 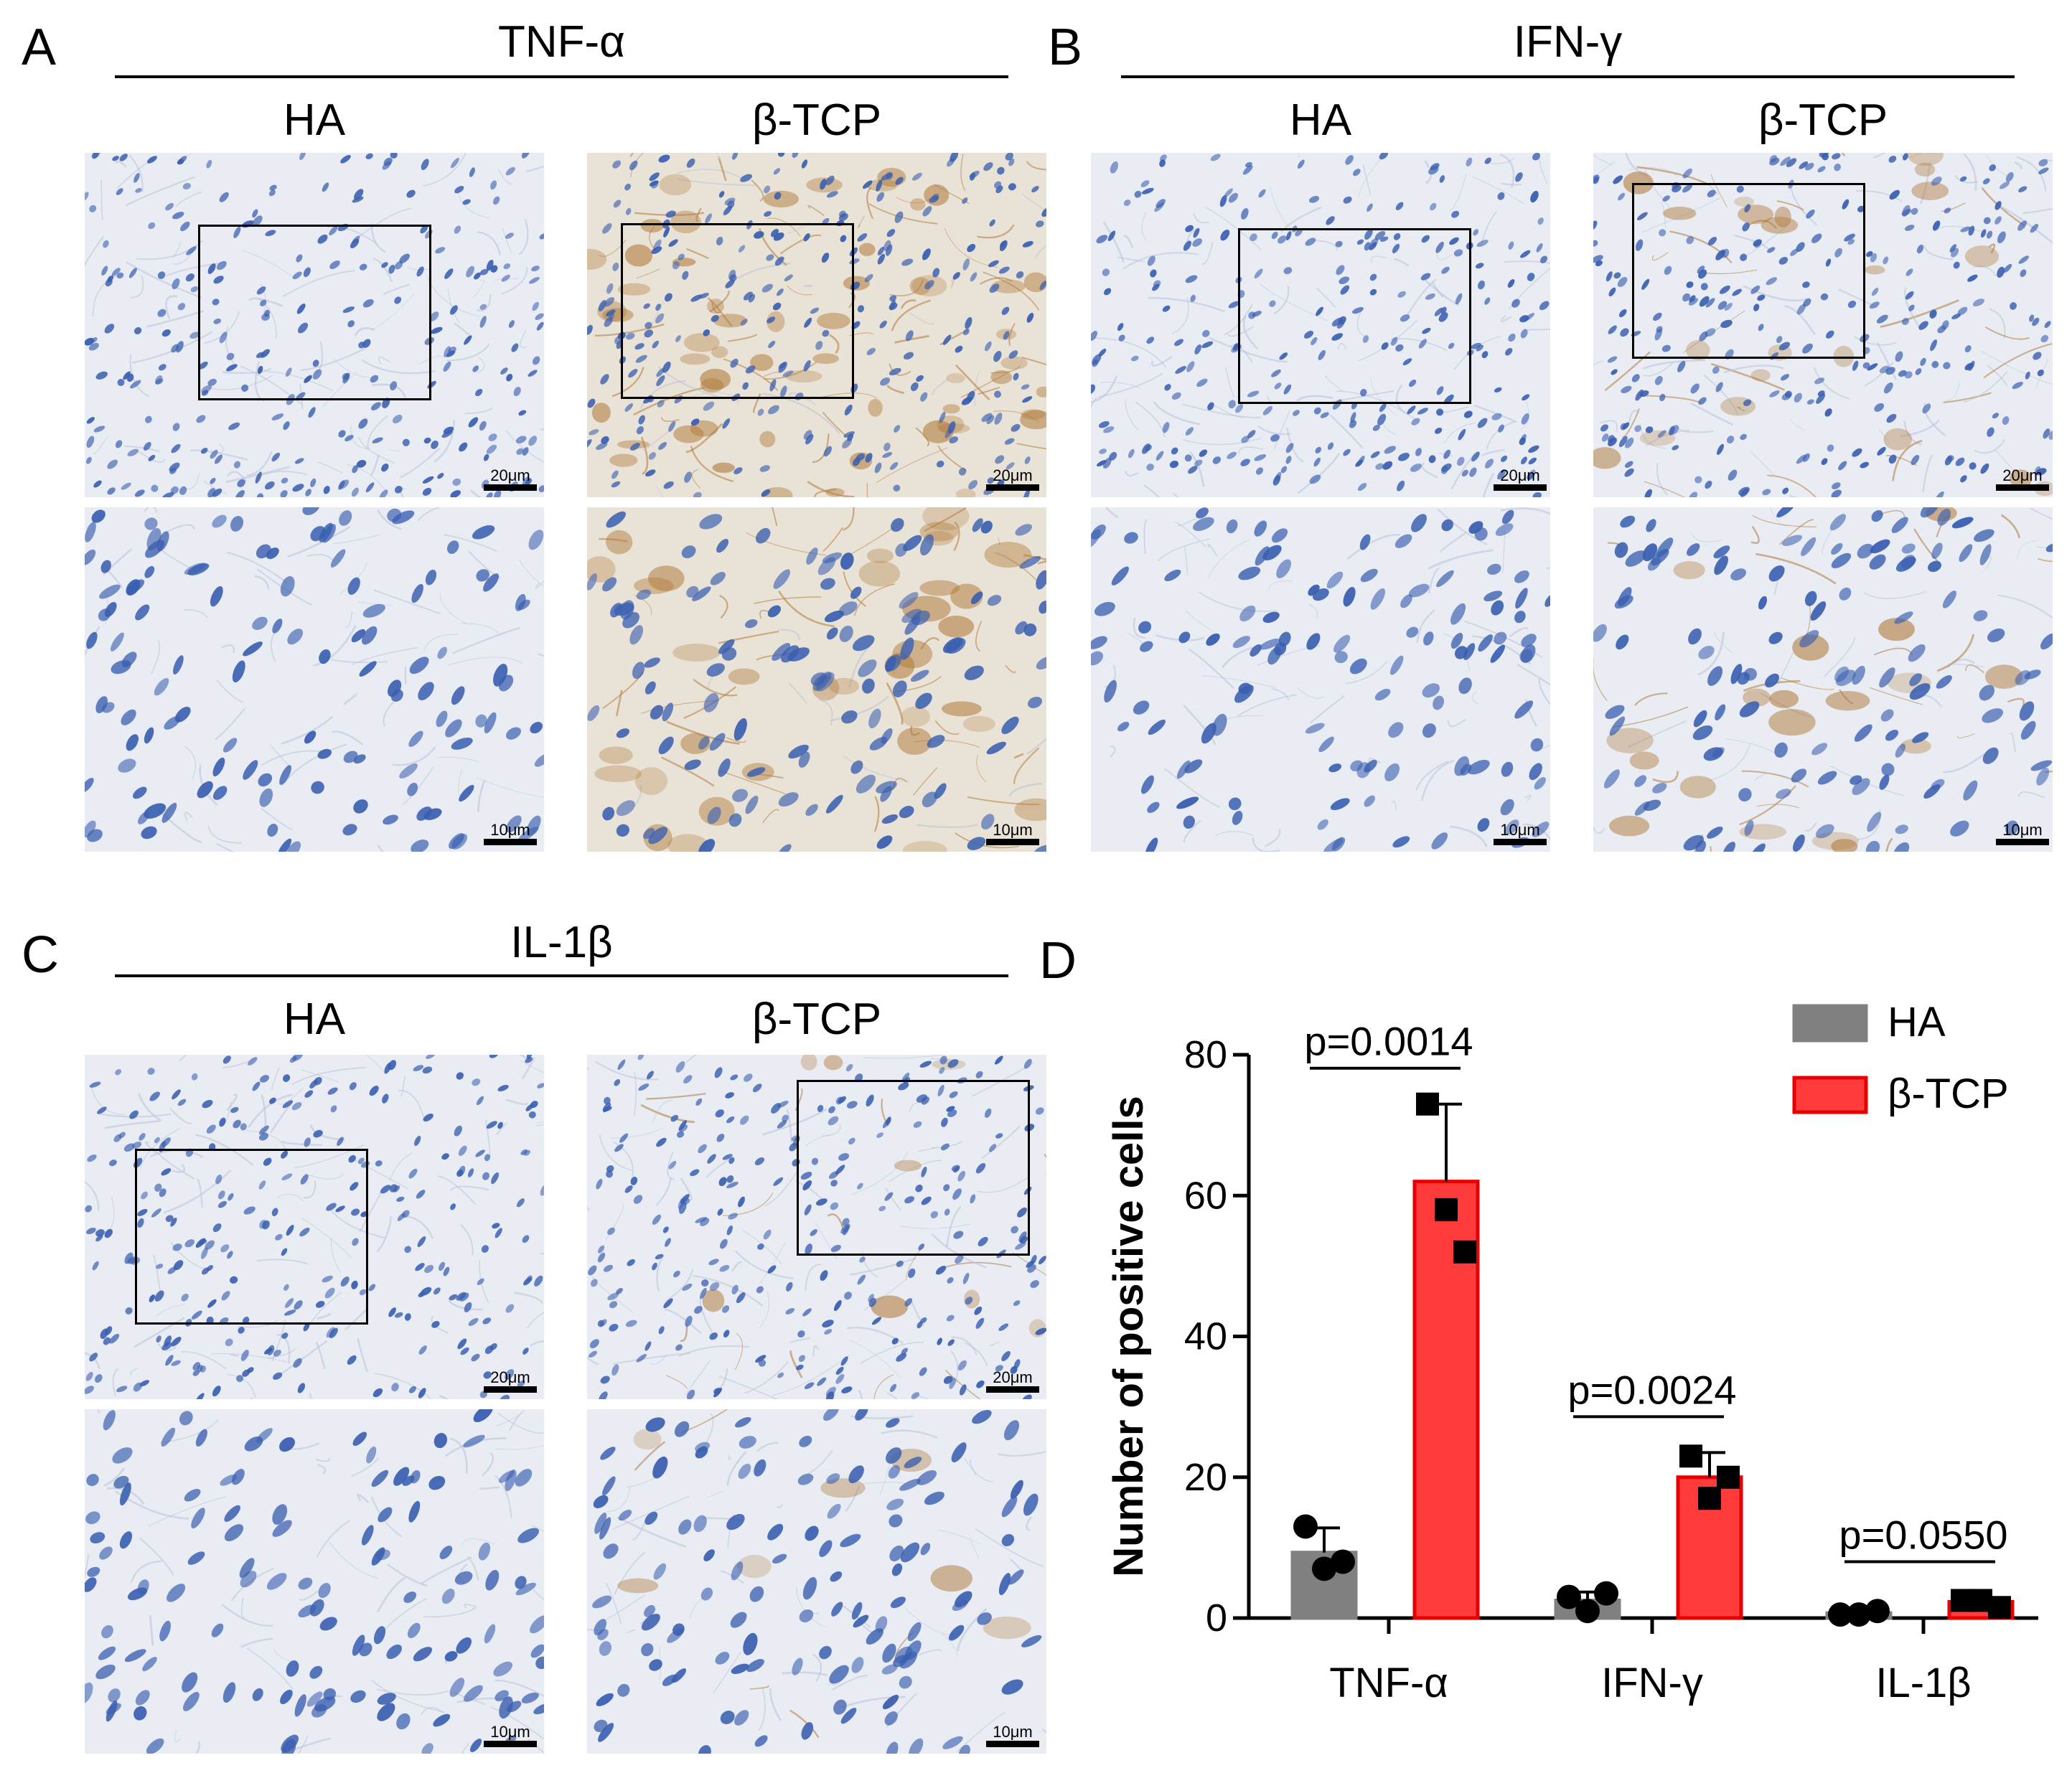 I want to click on panel-letter-d: D, so click(x=1058, y=960).